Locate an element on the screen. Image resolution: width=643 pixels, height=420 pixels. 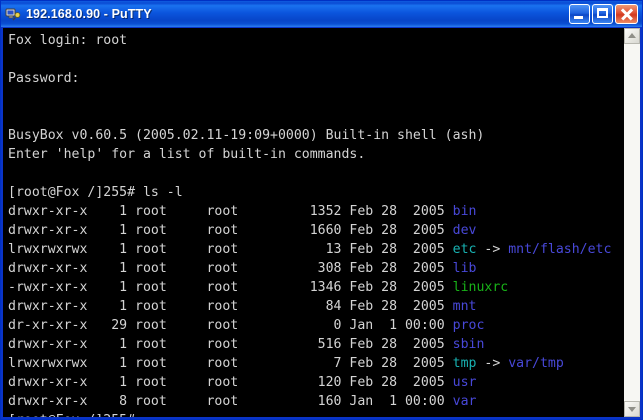
login-line: Fox login: root is located at coordinates (315, 40).